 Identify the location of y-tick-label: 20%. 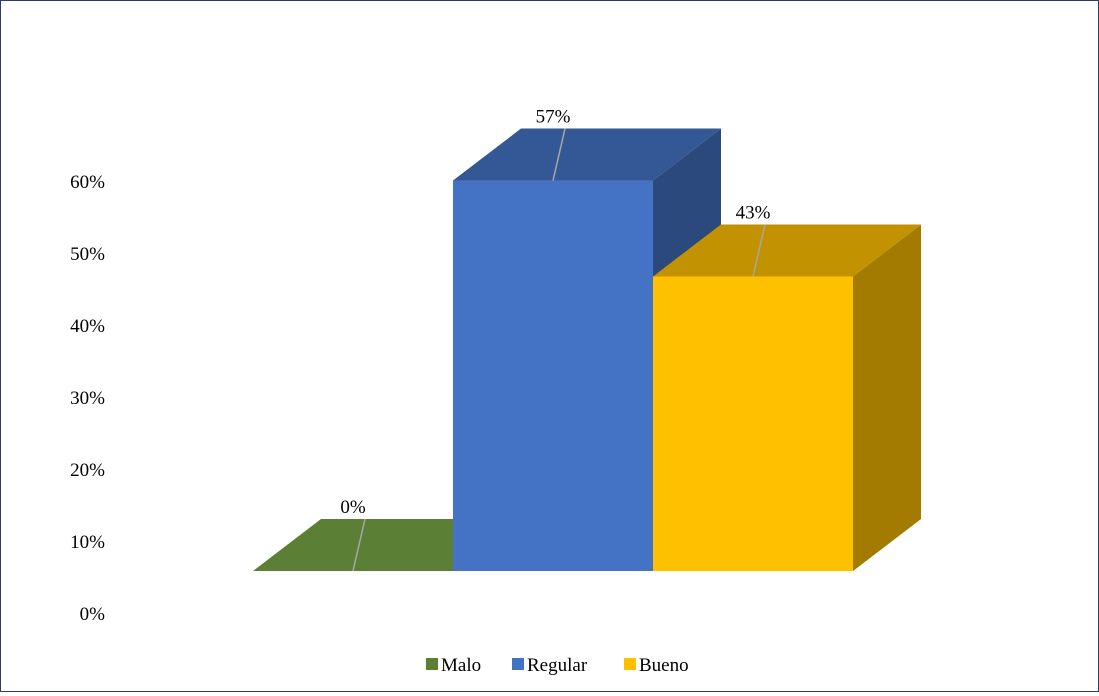
(87, 470).